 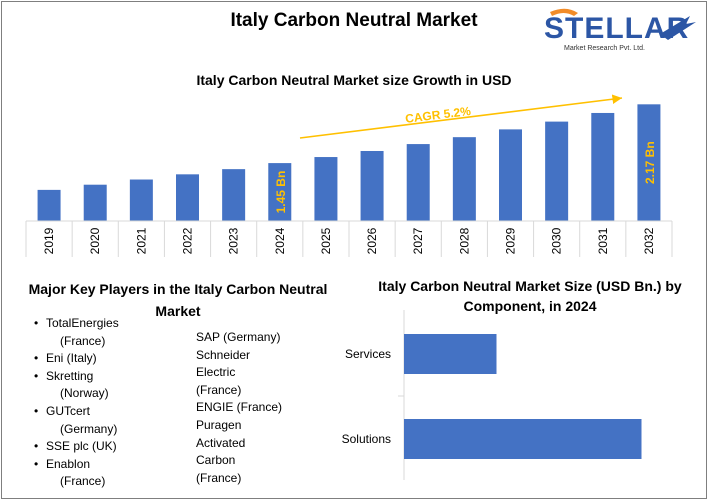 I want to click on x-tick-label: 2027, so click(x=418, y=240).